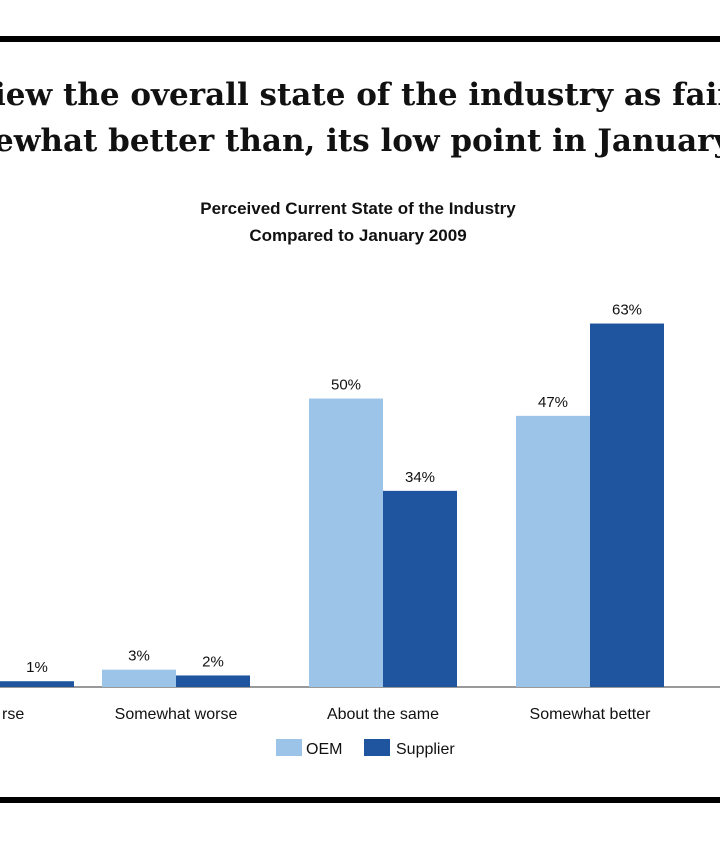  What do you see at coordinates (360, 39) in the screenshot?
I see `frame-top-line` at bounding box center [360, 39].